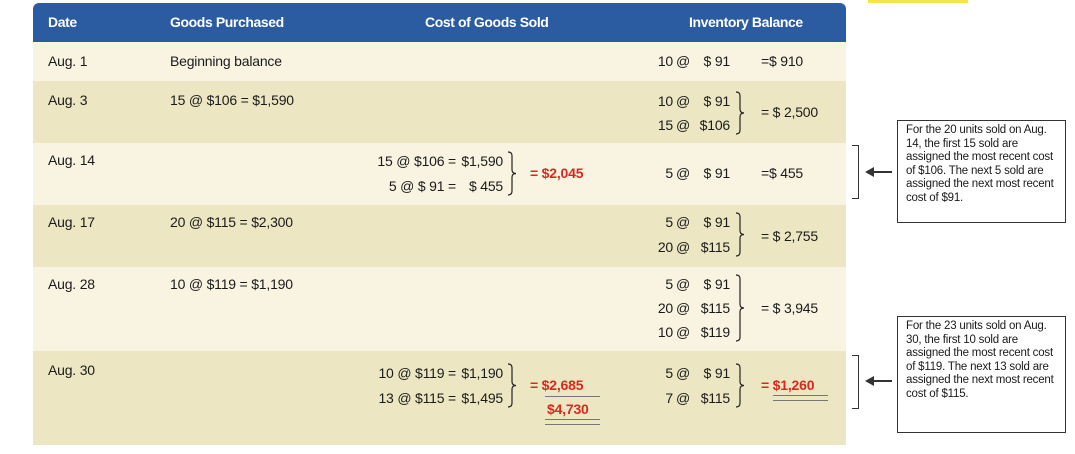  What do you see at coordinates (878, 171) in the screenshot?
I see `aug14-arrow-icon` at bounding box center [878, 171].